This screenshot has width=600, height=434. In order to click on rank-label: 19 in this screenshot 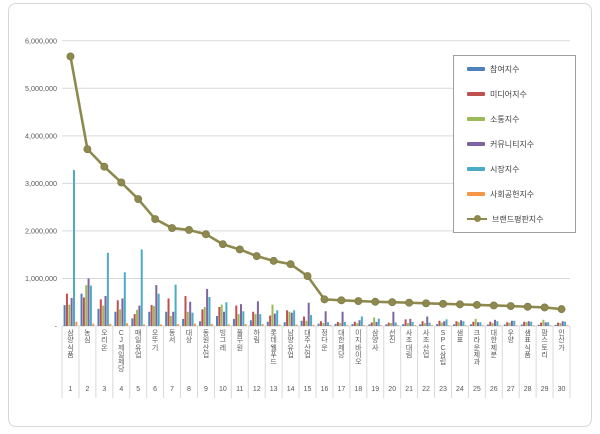, I will do `click(375, 389)`.